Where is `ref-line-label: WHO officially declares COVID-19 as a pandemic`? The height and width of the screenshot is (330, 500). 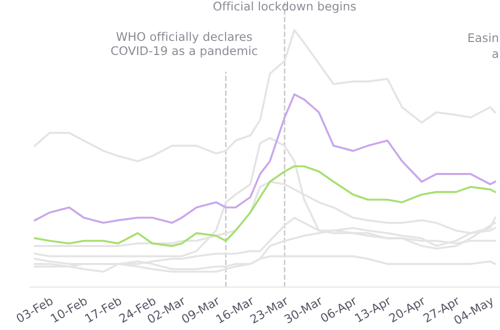 ref-line-label: WHO officially declares COVID-19 as a pandemic is located at coordinates (184, 45).